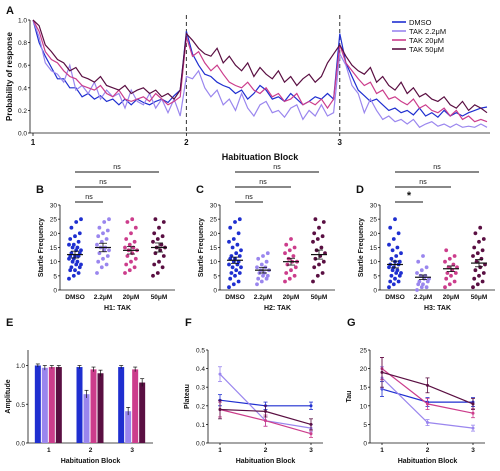 This screenshot has width=500, height=471. Describe the element at coordinates (10, 11) in the screenshot. I see `panel-label-A: A` at that location.